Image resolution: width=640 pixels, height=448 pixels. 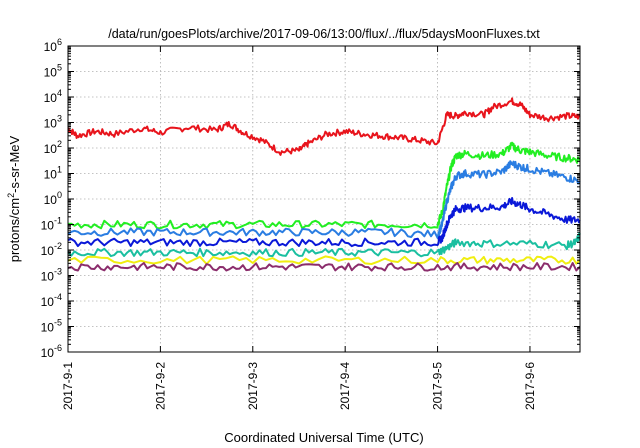 I want to click on y-tick-label: 10⁵, so click(x=53, y=71).